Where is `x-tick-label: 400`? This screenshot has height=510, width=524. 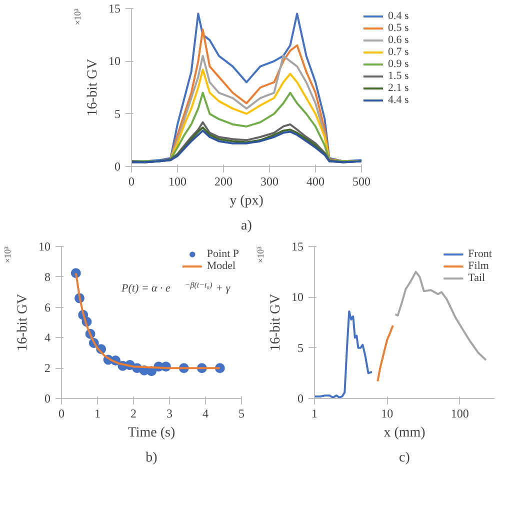 x-tick-label: 400 is located at coordinates (315, 181).